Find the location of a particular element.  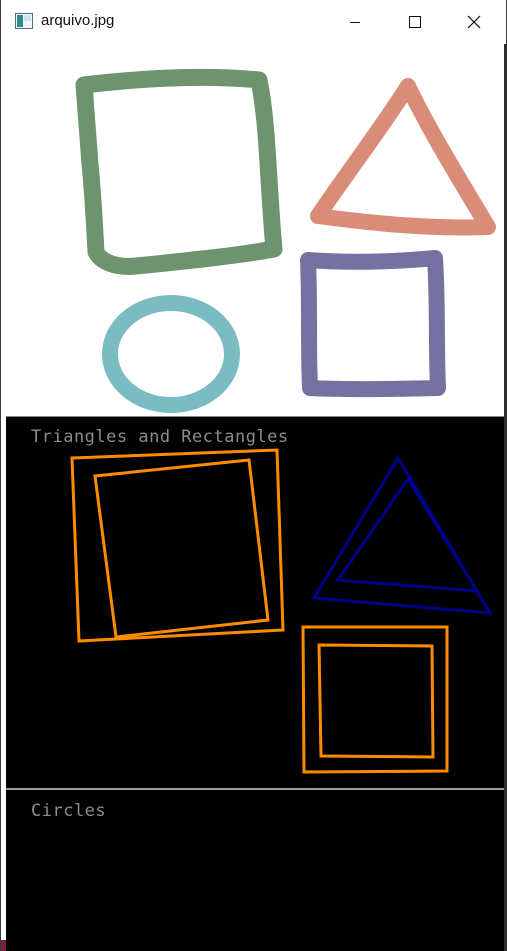

maximize-icon is located at coordinates (415, 22).